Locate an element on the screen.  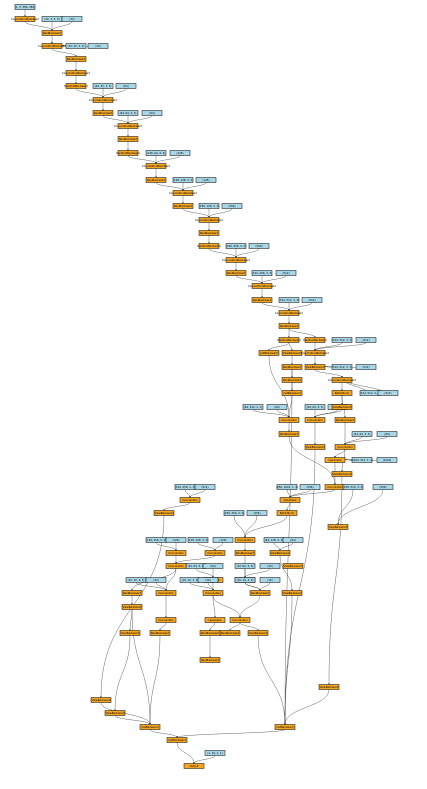
edge-v12-to-v15 is located at coordinates (122, 673).